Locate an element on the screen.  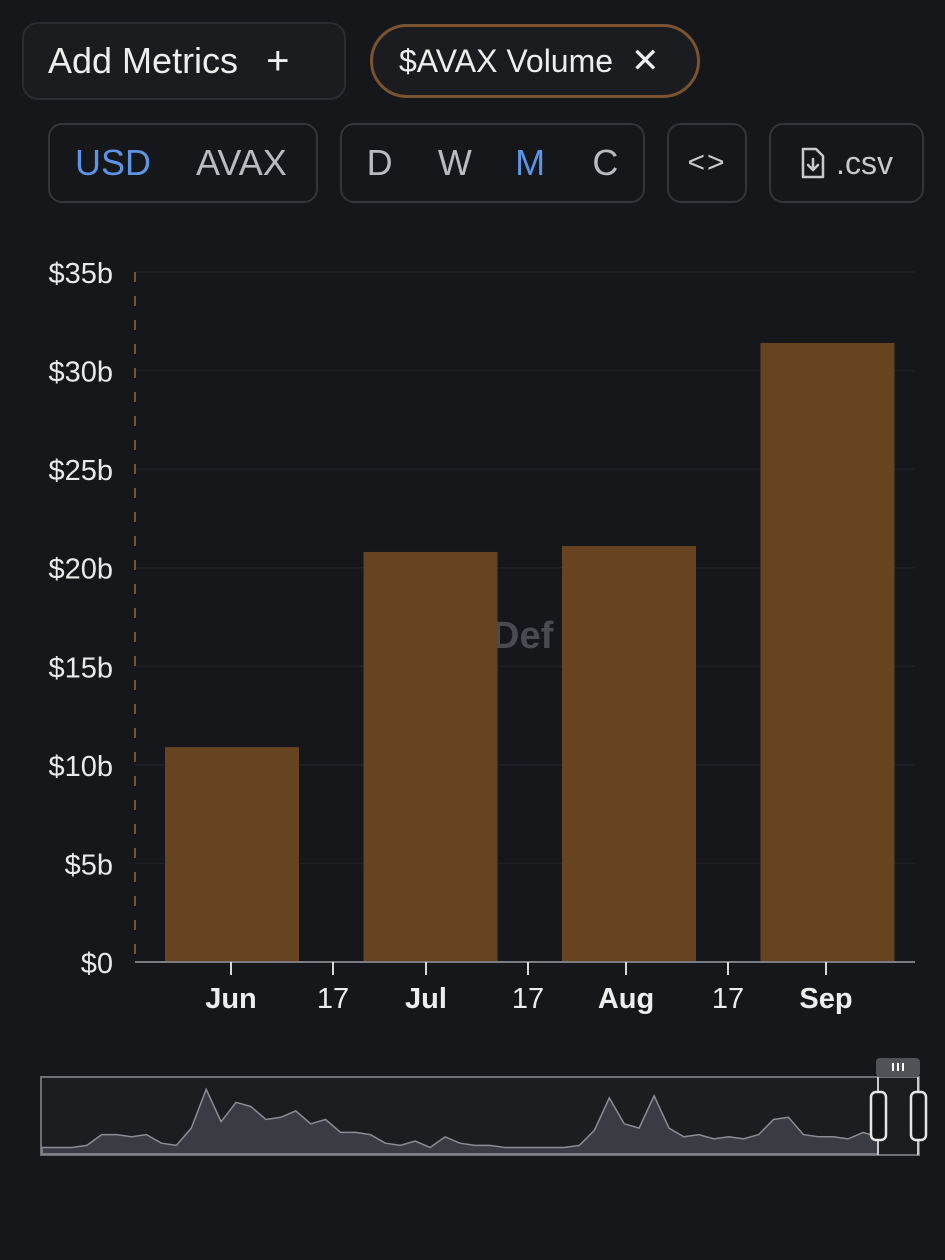
overview-area is located at coordinates (460, 1121).